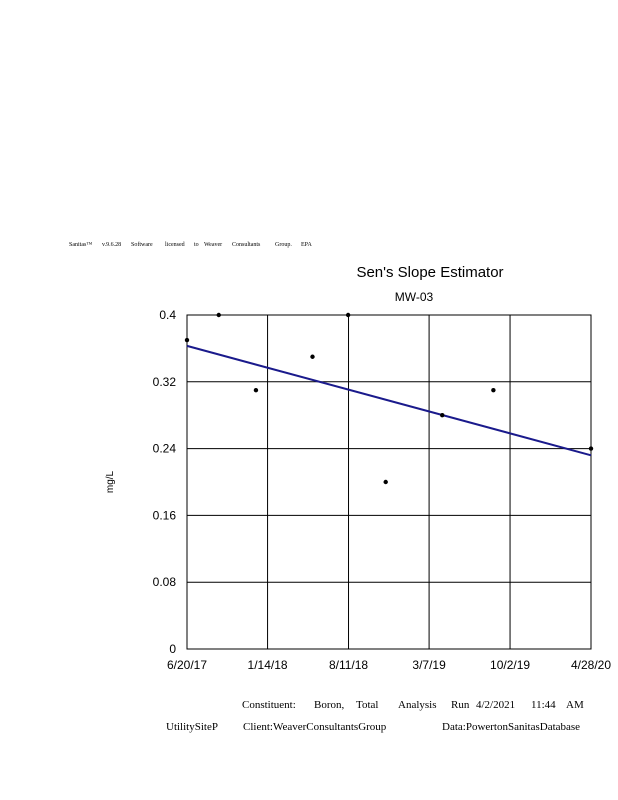 The width and height of the screenshot is (618, 800). I want to click on y-tick-label: 0, so click(172, 649).